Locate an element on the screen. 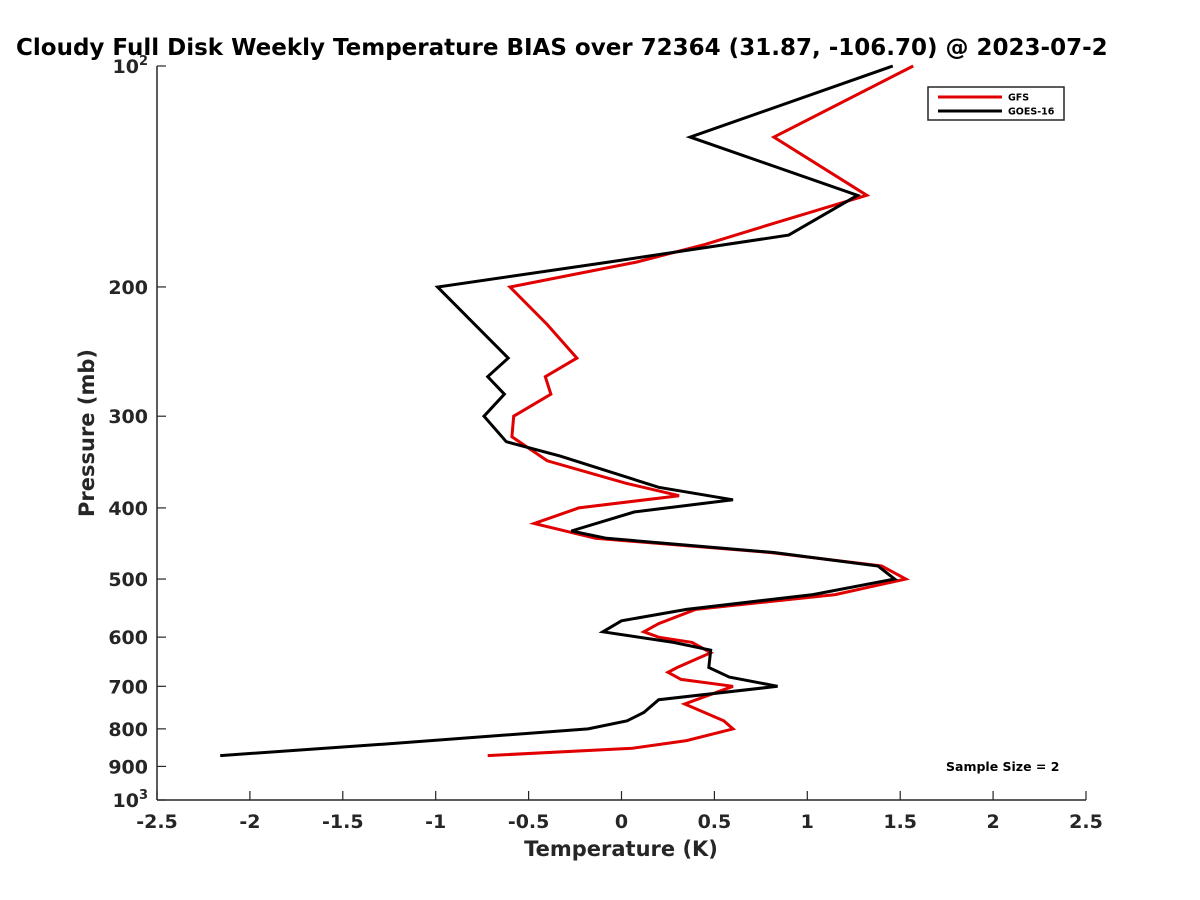 Image resolution: width=1200 pixels, height=900 pixels. y-tick-label: 800 is located at coordinates (128, 730).